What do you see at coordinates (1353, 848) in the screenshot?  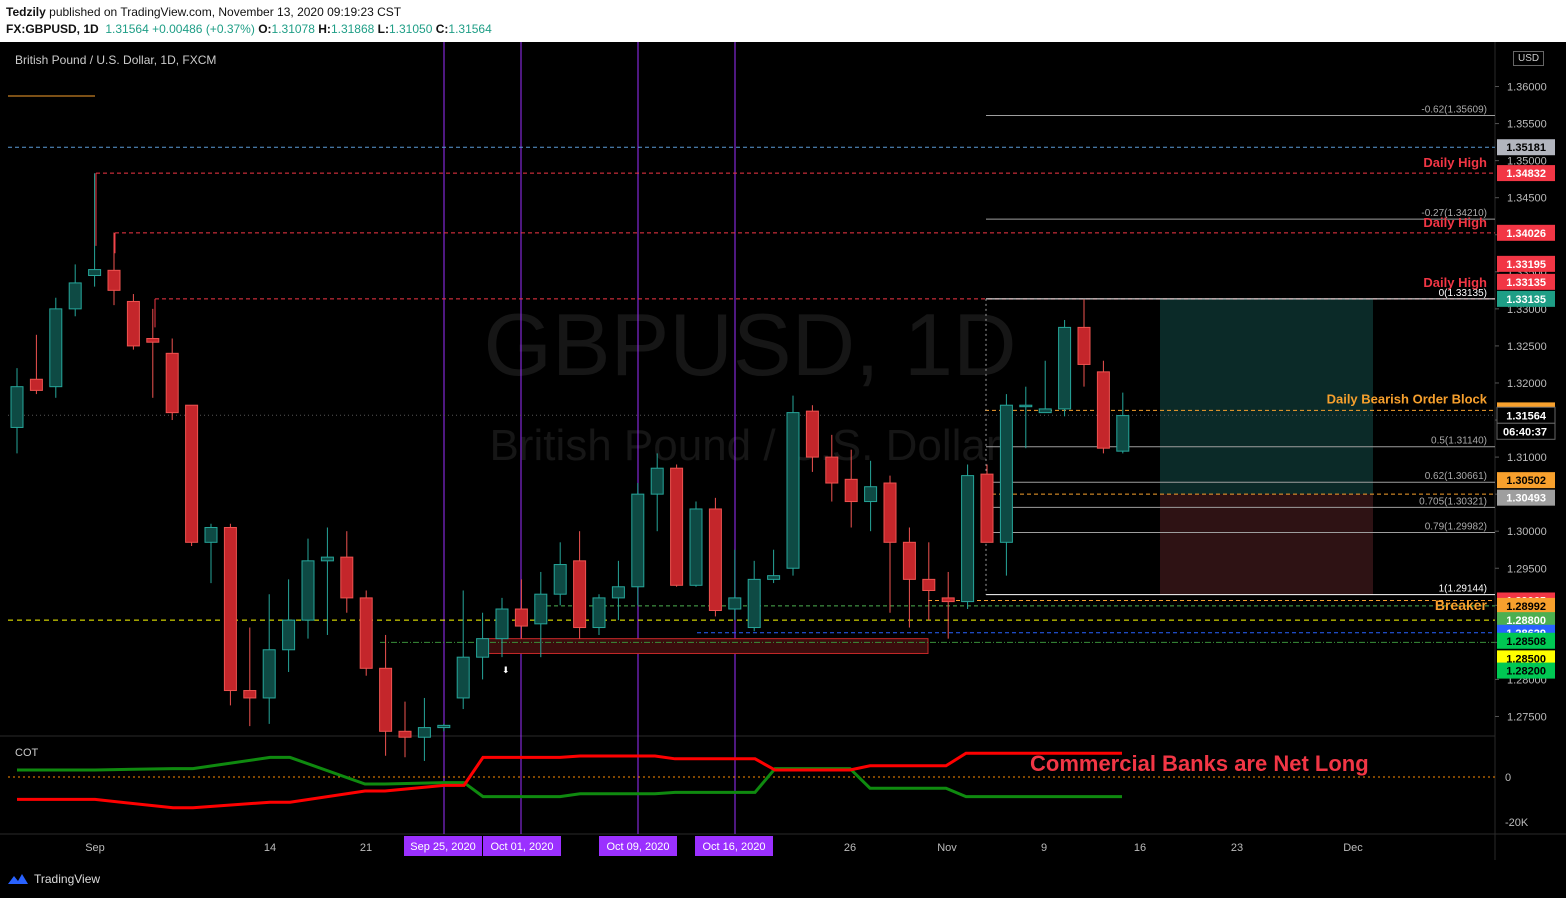 I see `time-tick-label: Dec` at bounding box center [1353, 848].